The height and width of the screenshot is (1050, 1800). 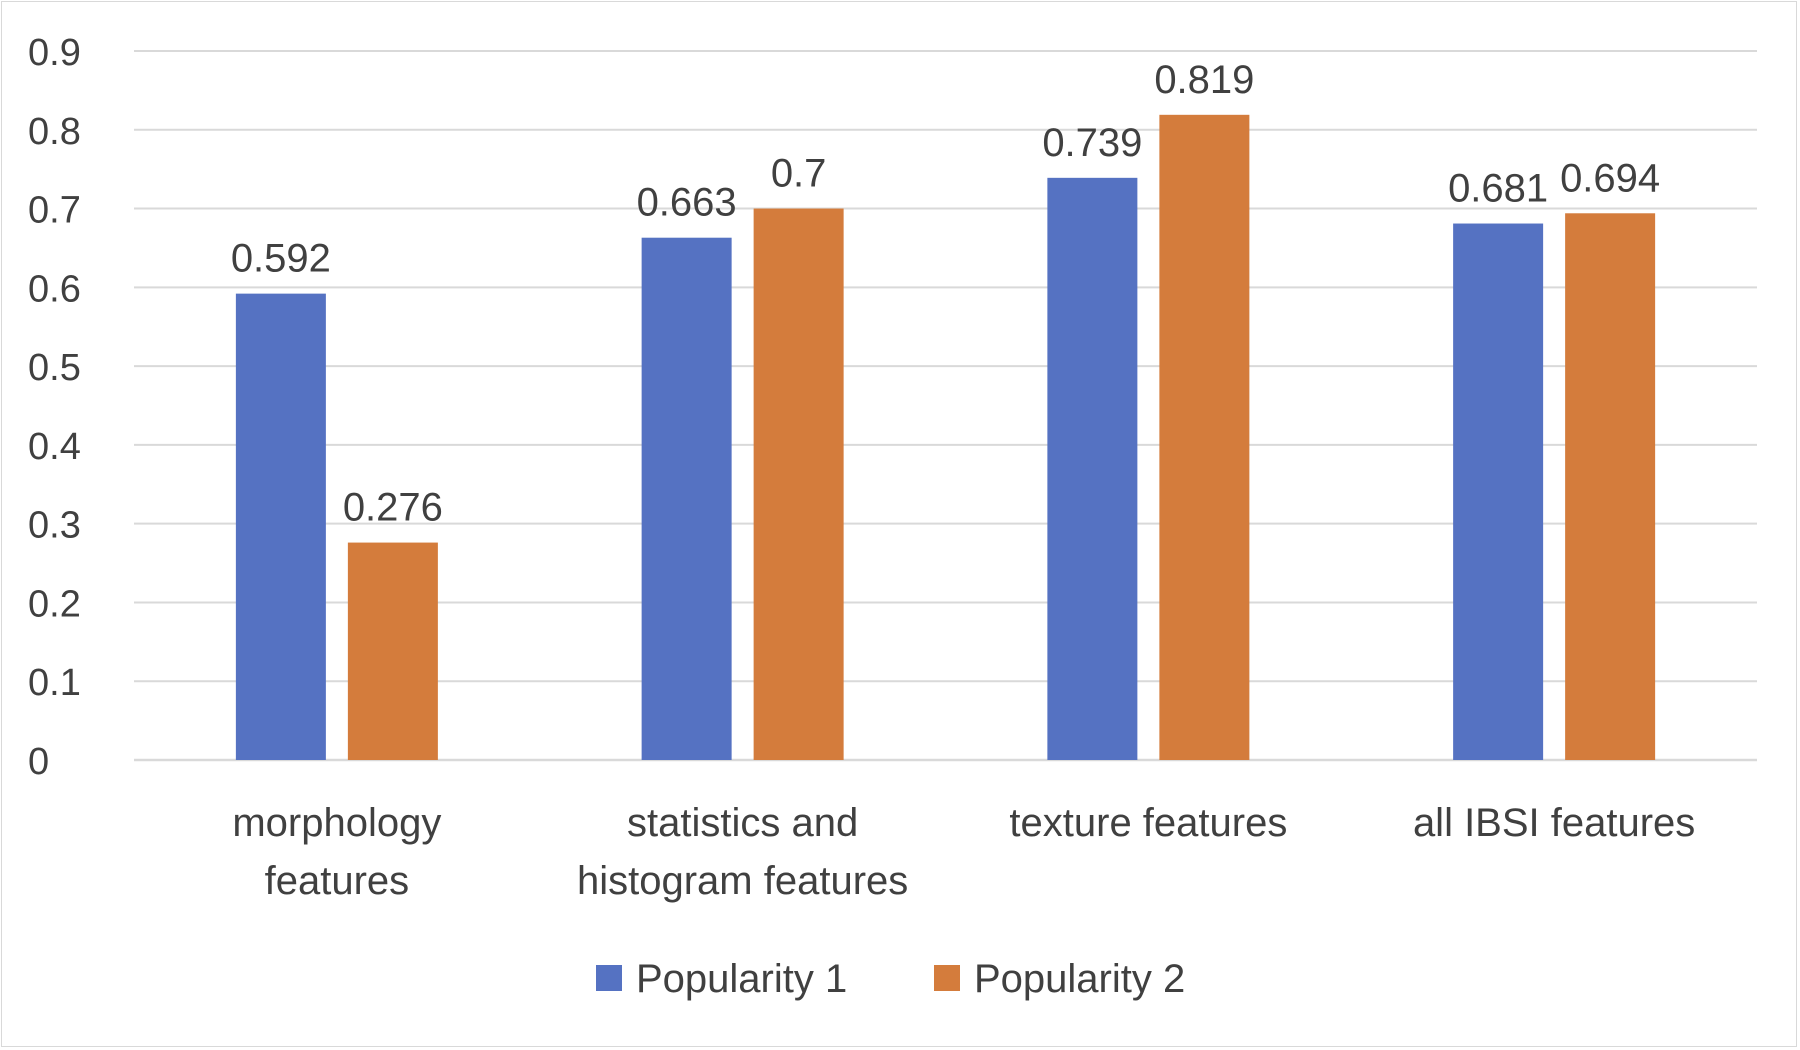 I want to click on y-tick-label: 0.6, so click(x=54, y=289).